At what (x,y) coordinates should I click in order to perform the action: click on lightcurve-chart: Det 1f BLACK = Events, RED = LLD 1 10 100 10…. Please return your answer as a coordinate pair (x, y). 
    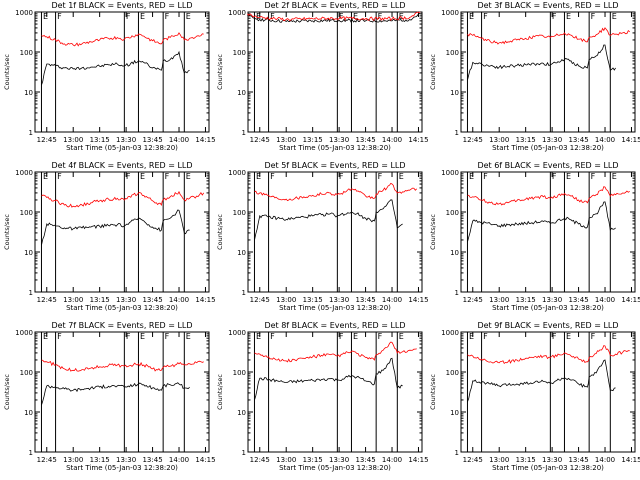
    Looking at the image, I should click on (109, 76).